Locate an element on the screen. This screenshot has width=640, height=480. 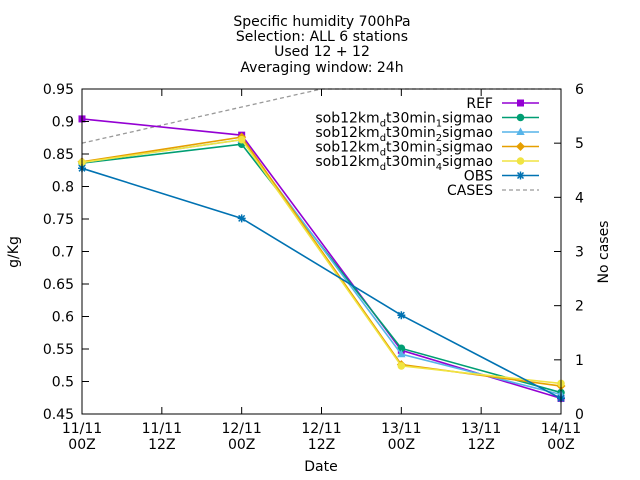
y2-tick-label: 3 is located at coordinates (579, 253).